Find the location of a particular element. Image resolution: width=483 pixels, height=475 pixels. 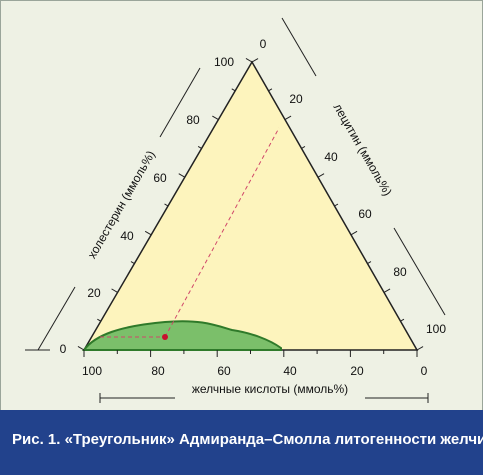

right-tick-label: 40 is located at coordinates (331, 157).